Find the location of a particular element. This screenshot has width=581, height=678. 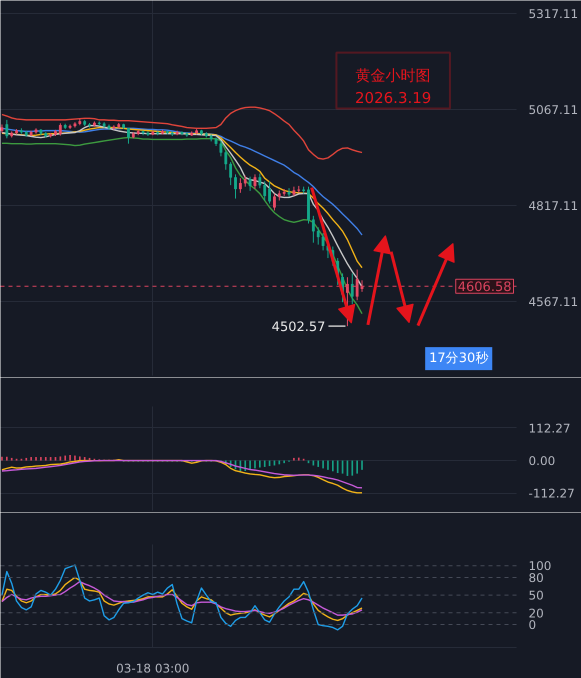

ref-line-label: 4606.58 is located at coordinates (485, 288).